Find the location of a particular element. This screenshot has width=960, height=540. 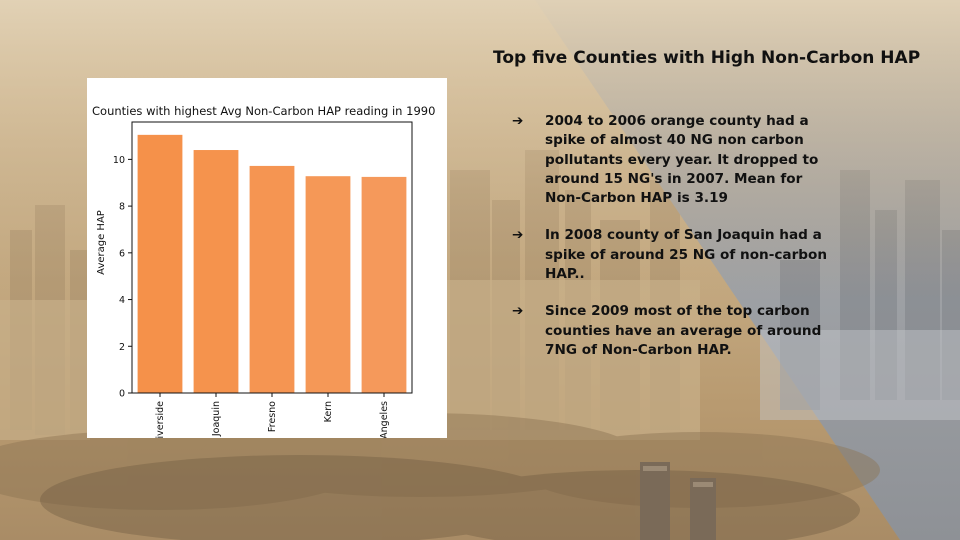

y-tick-label: 6 is located at coordinates (122, 253).